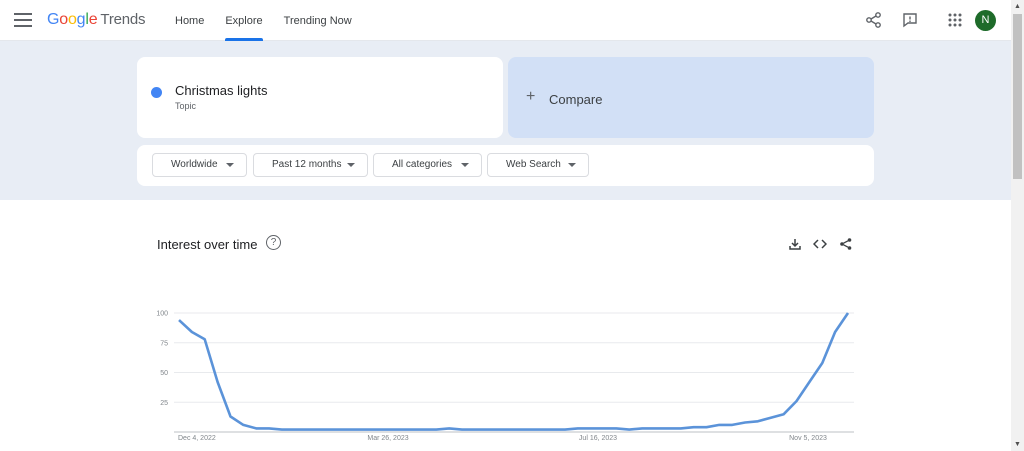  I want to click on x-tick-label: Nov 5, 2023, so click(808, 438).